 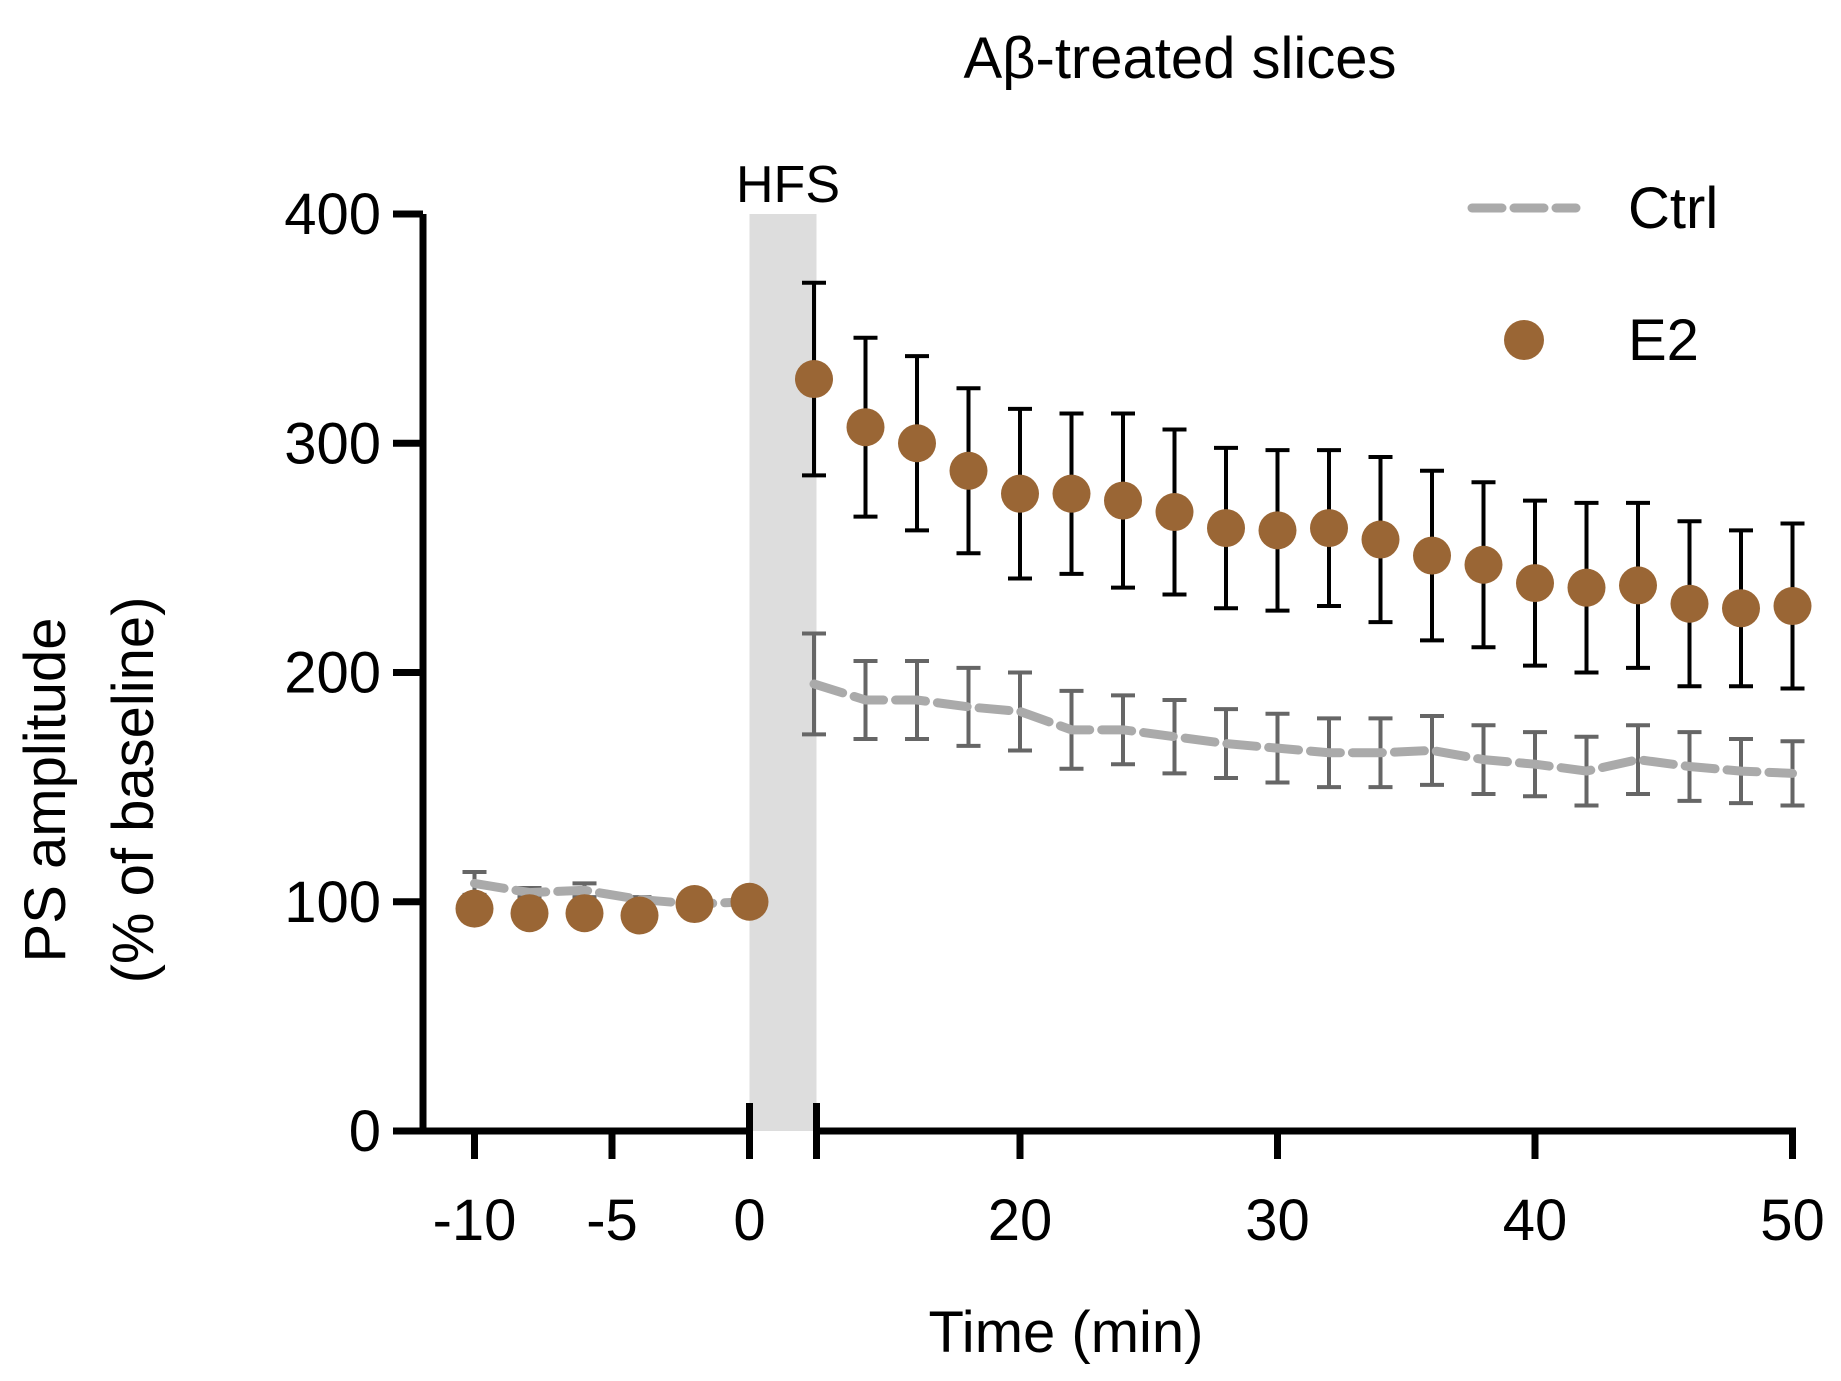 What do you see at coordinates (1277, 1220) in the screenshot?
I see `x-tick-label: 30` at bounding box center [1277, 1220].